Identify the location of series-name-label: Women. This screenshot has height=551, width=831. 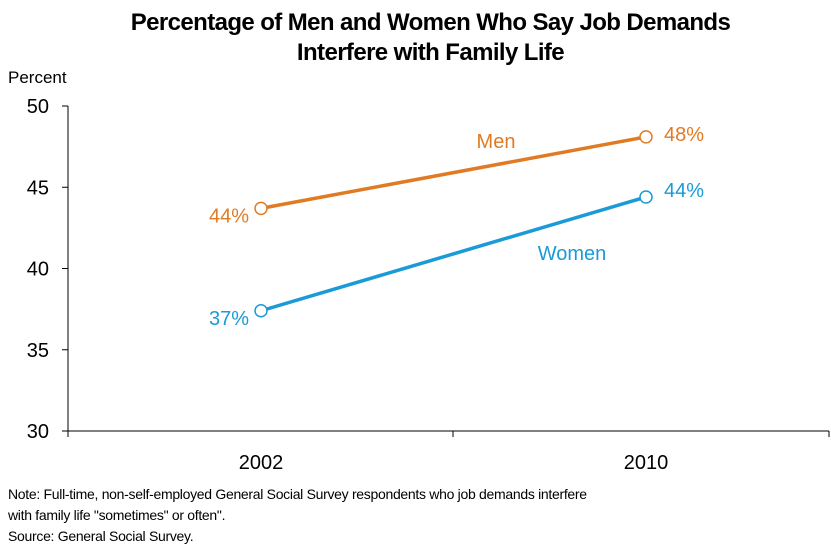
(572, 254).